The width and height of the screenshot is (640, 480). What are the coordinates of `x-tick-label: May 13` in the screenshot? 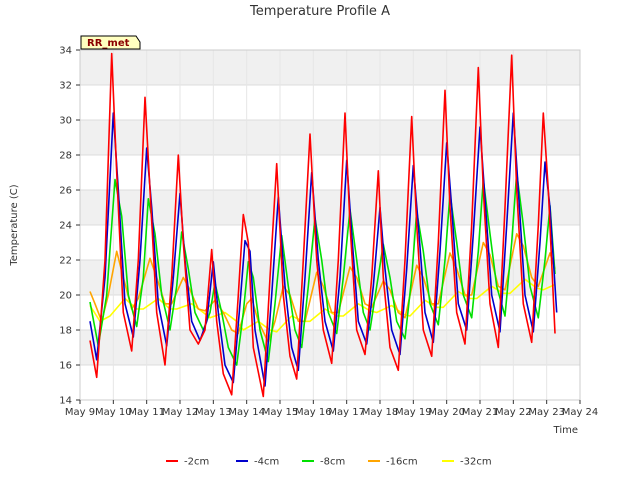 It's located at (213, 412).